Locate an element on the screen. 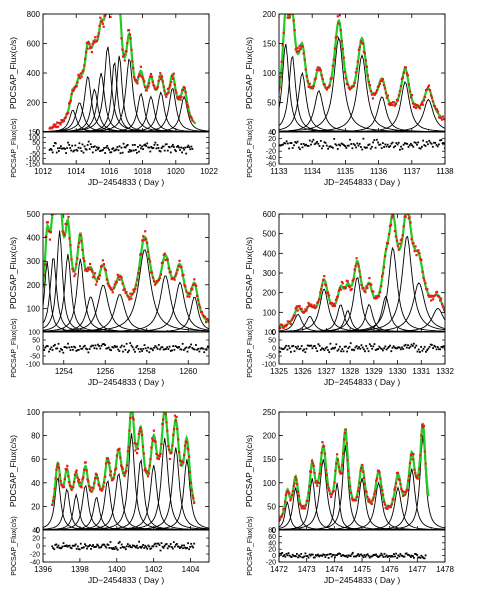 The width and height of the screenshot is (479, 598). residual-y-axis-label: PDCSAP_Flux(c/s) is located at coordinates (250, 148).